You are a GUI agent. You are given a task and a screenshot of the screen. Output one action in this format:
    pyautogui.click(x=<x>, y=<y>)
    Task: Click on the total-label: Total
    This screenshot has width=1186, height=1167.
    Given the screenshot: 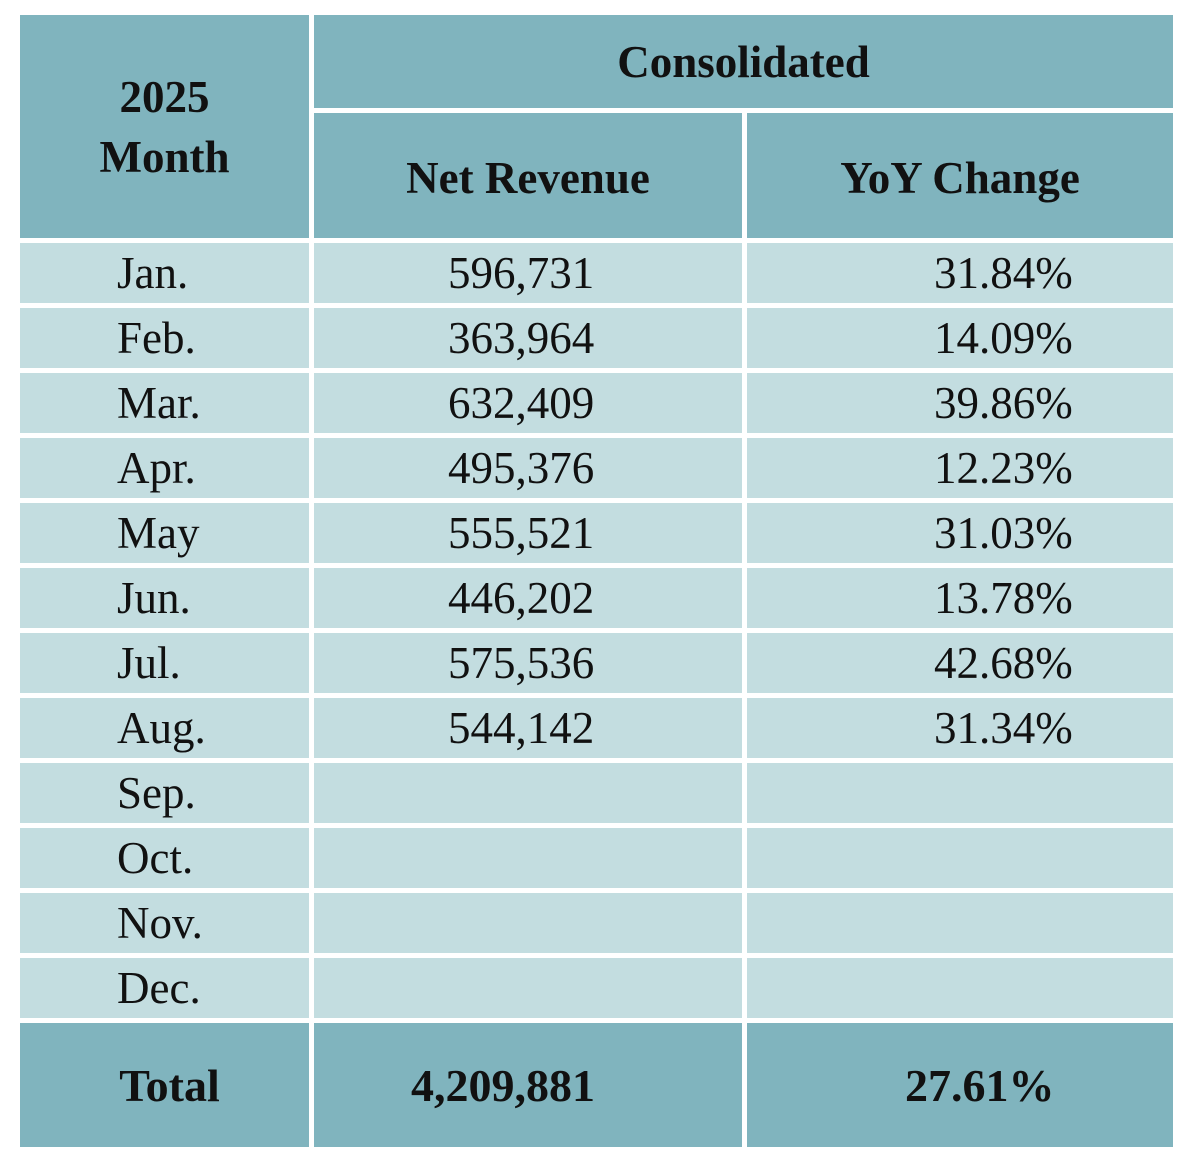 What is the action you would take?
    pyautogui.click(x=169, y=1085)
    